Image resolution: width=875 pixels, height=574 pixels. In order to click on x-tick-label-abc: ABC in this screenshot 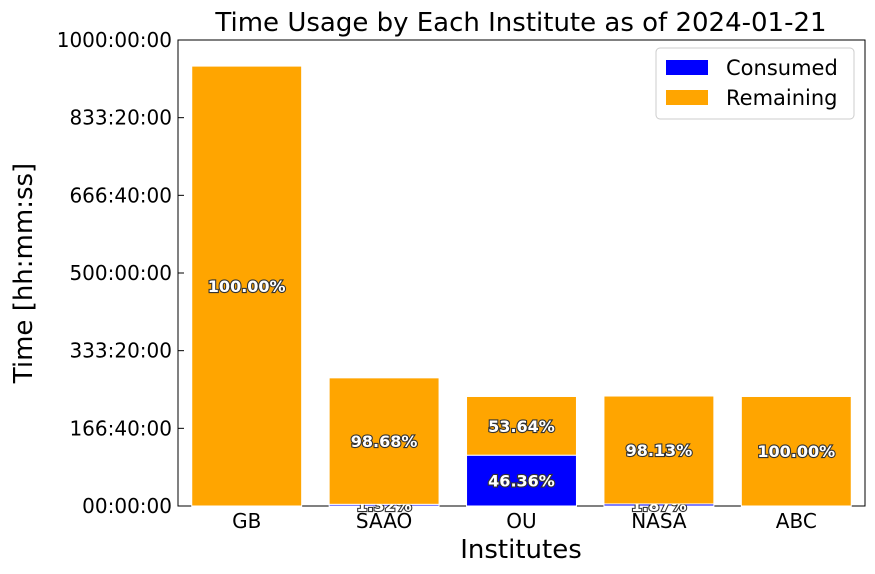, I will do `click(796, 521)`.